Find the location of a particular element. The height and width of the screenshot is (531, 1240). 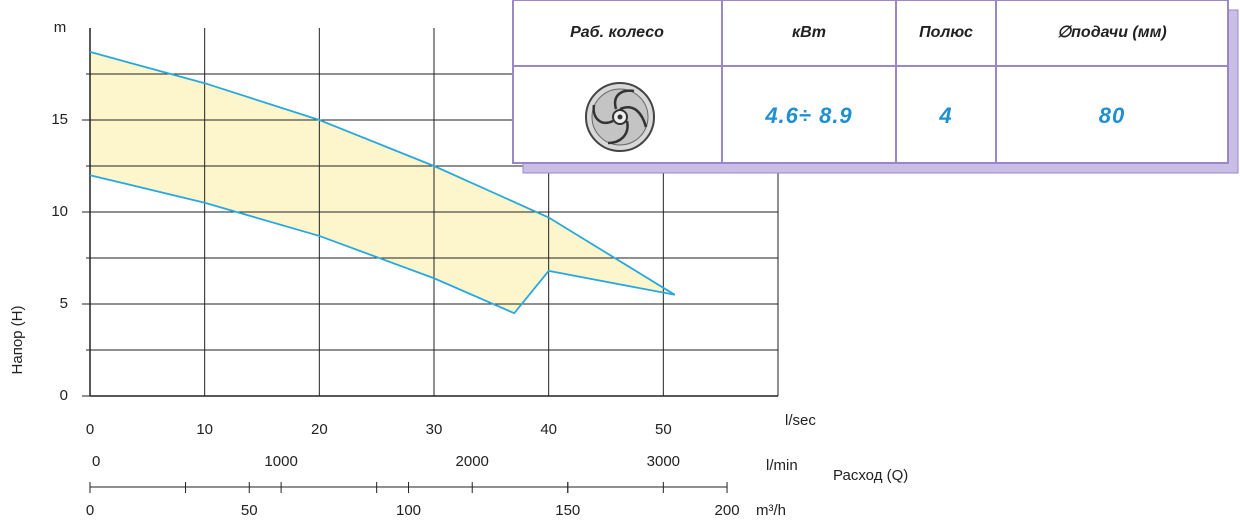

x2-tick-label: 3000 is located at coordinates (663, 461).